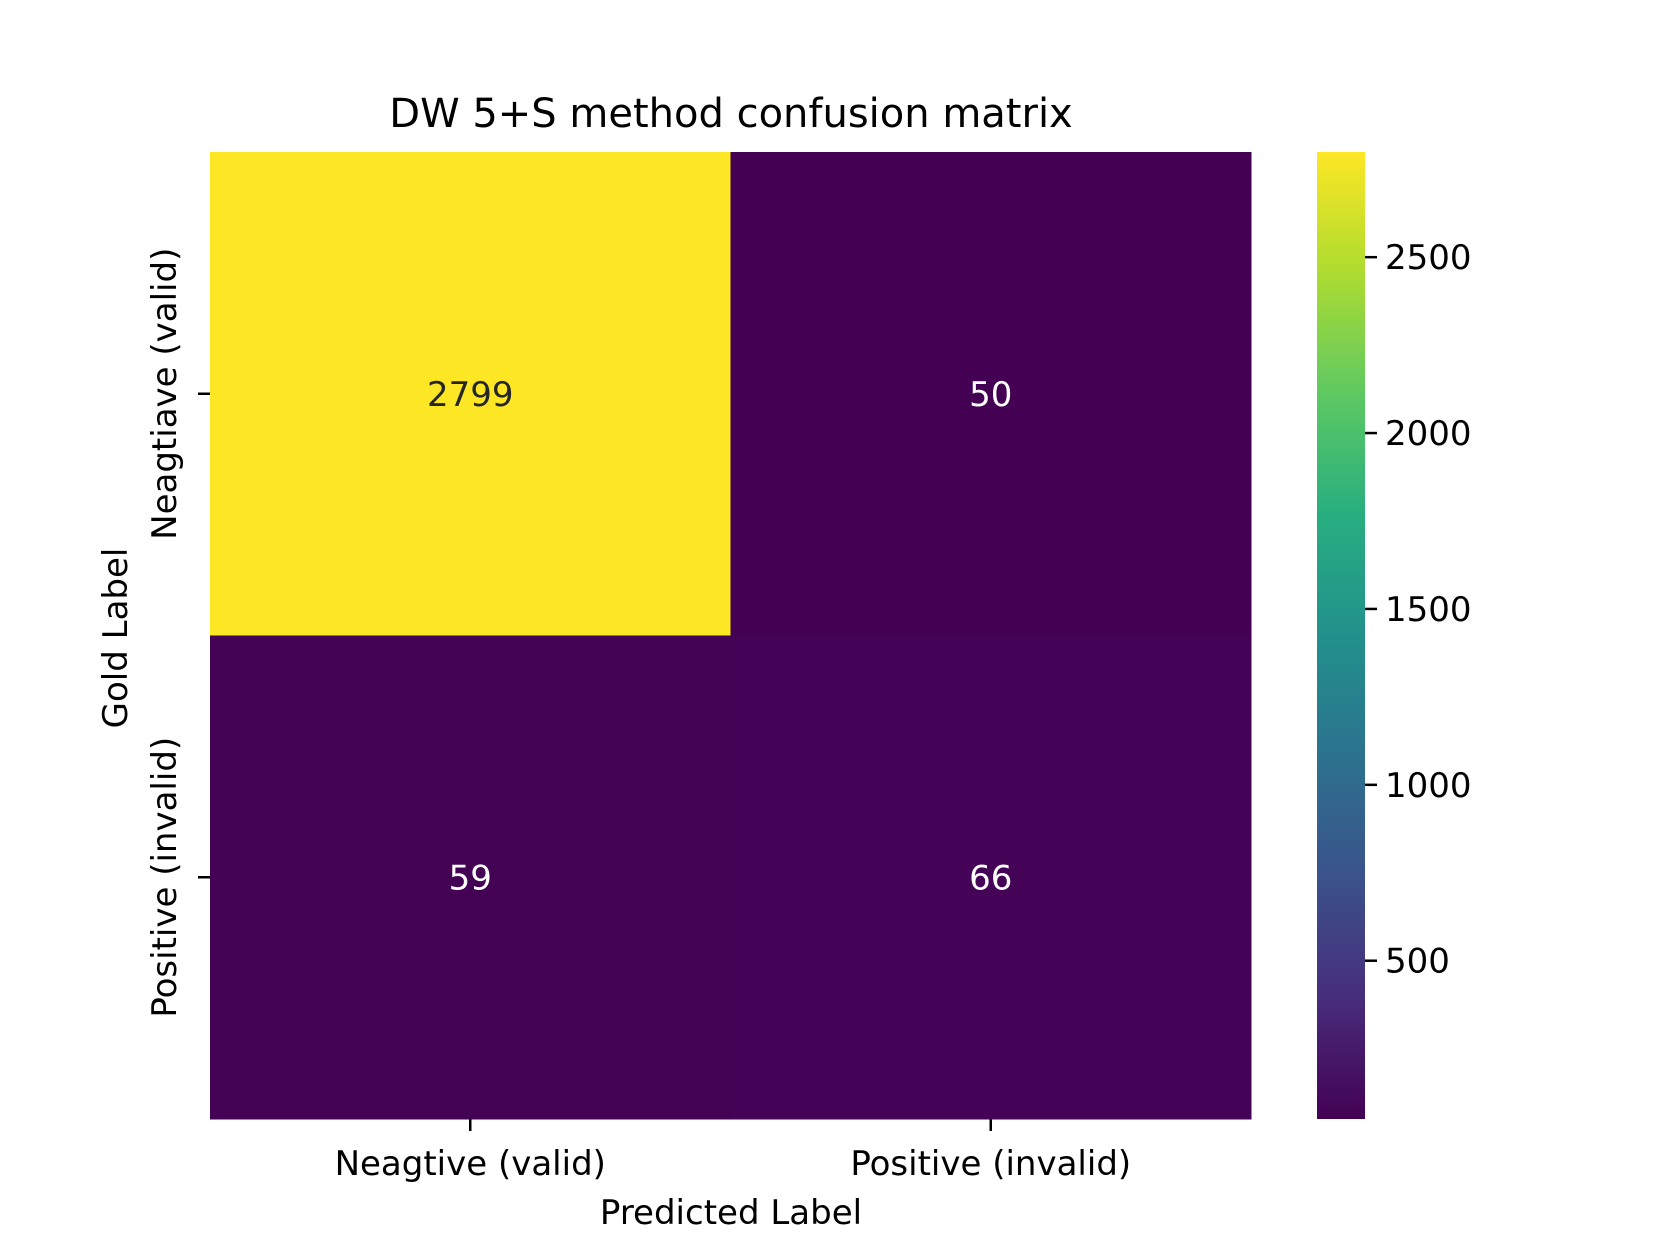 The image size is (1660, 1245). I want to click on x-tick-label: Positive (invalid), so click(990, 1164).